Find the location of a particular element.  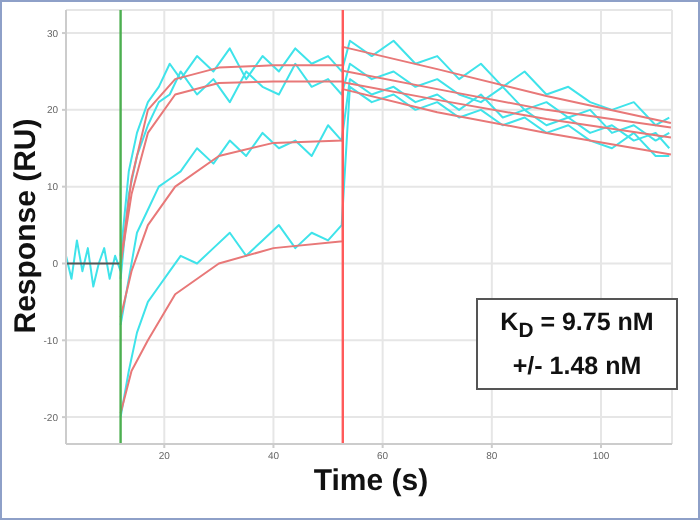

annotation: K$_{D}$ = 9.75 nM is located at coordinates (577, 326).